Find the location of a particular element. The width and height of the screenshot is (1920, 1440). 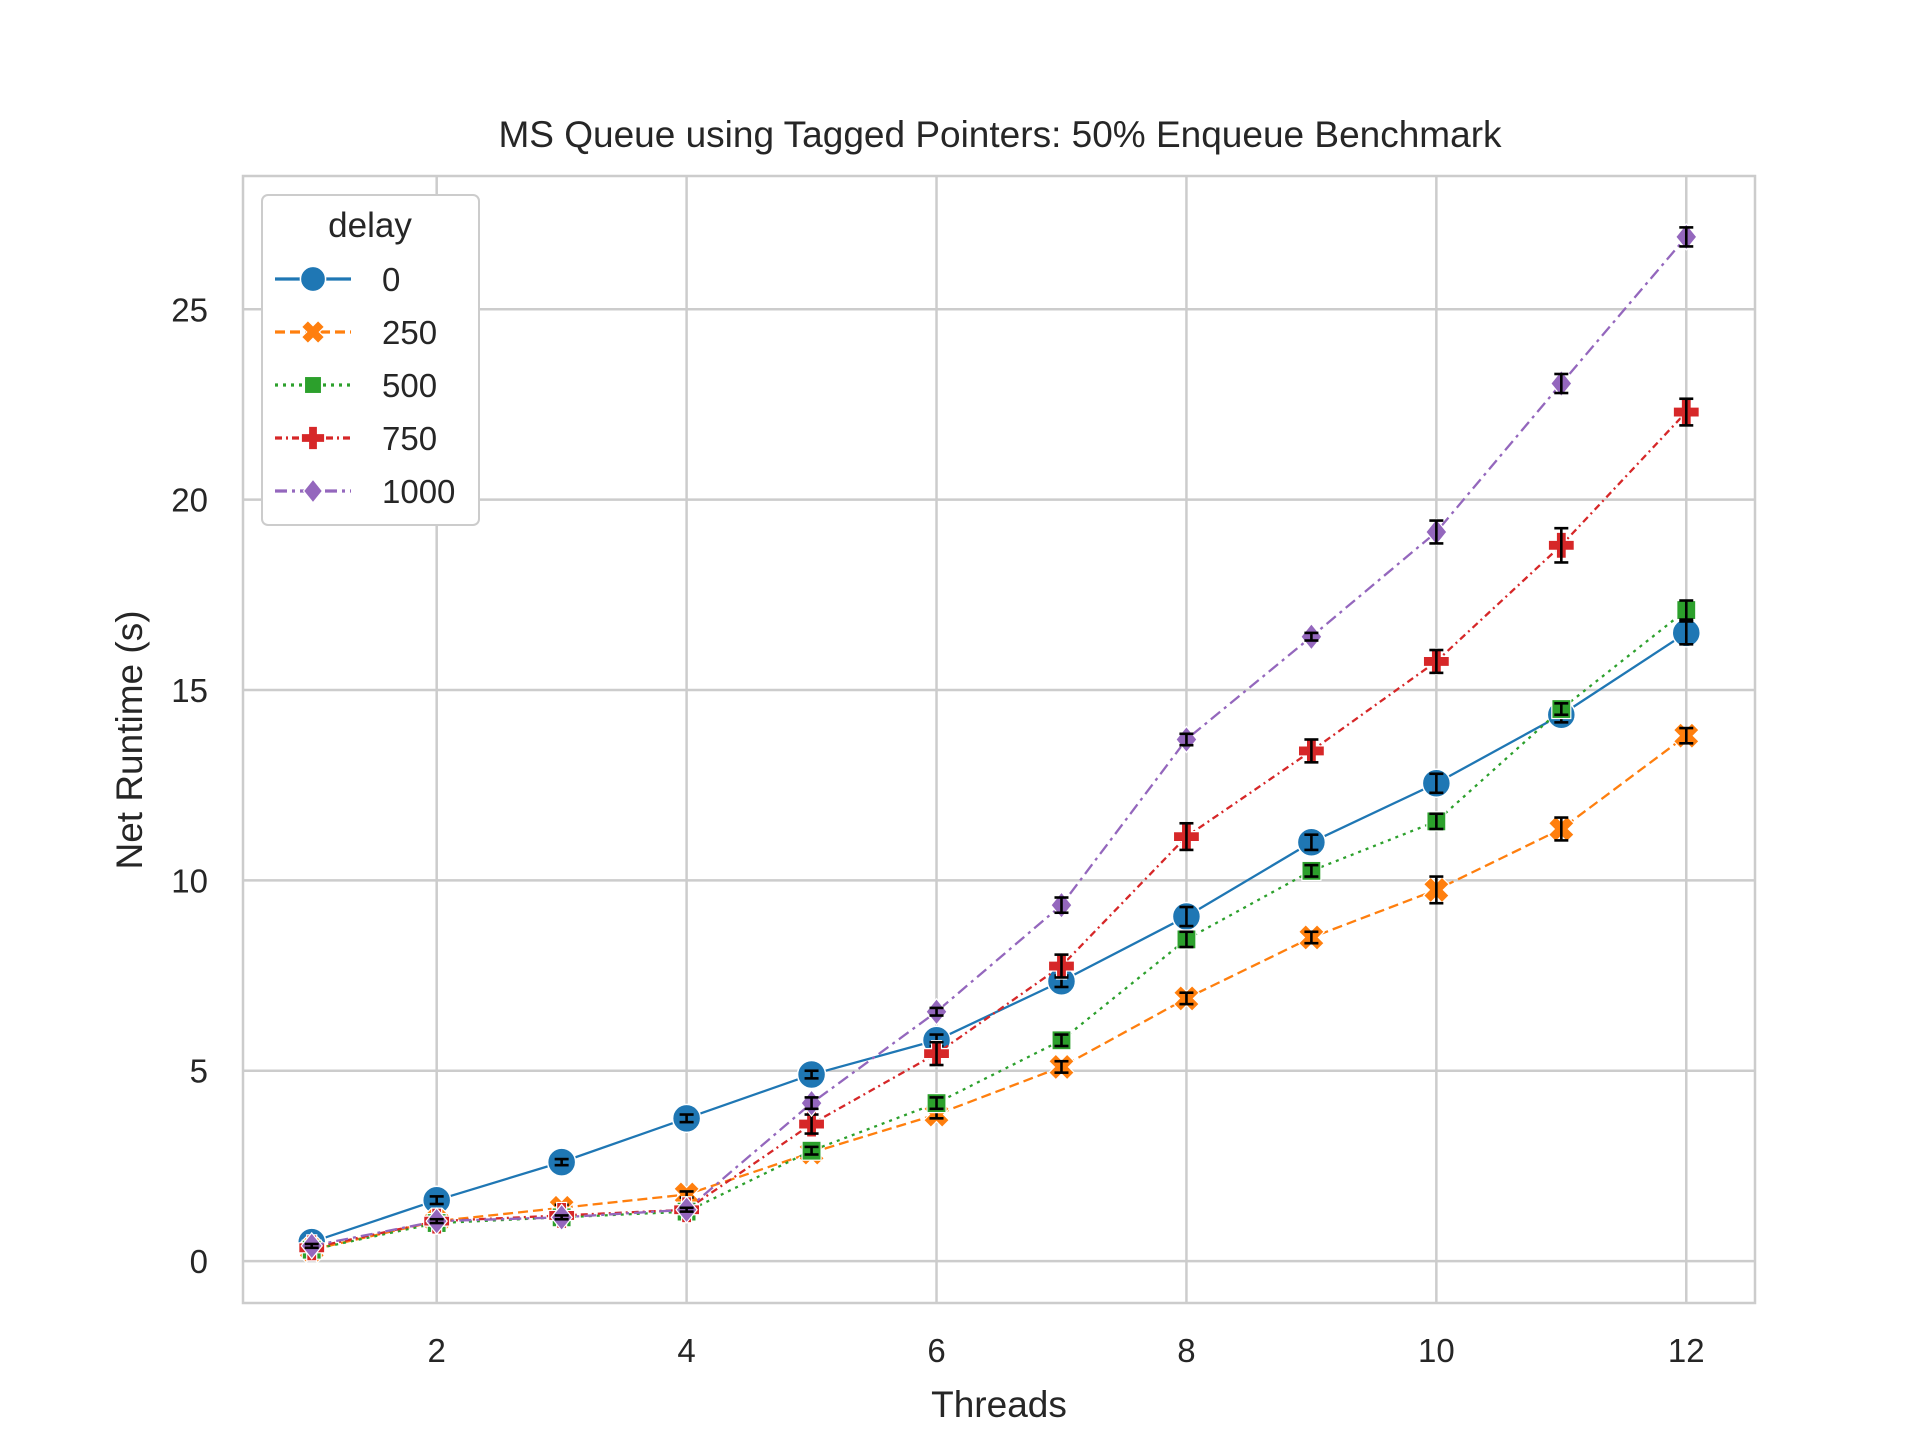

legend-items: 0 250 500 750 1000 is located at coordinates (365, 385).